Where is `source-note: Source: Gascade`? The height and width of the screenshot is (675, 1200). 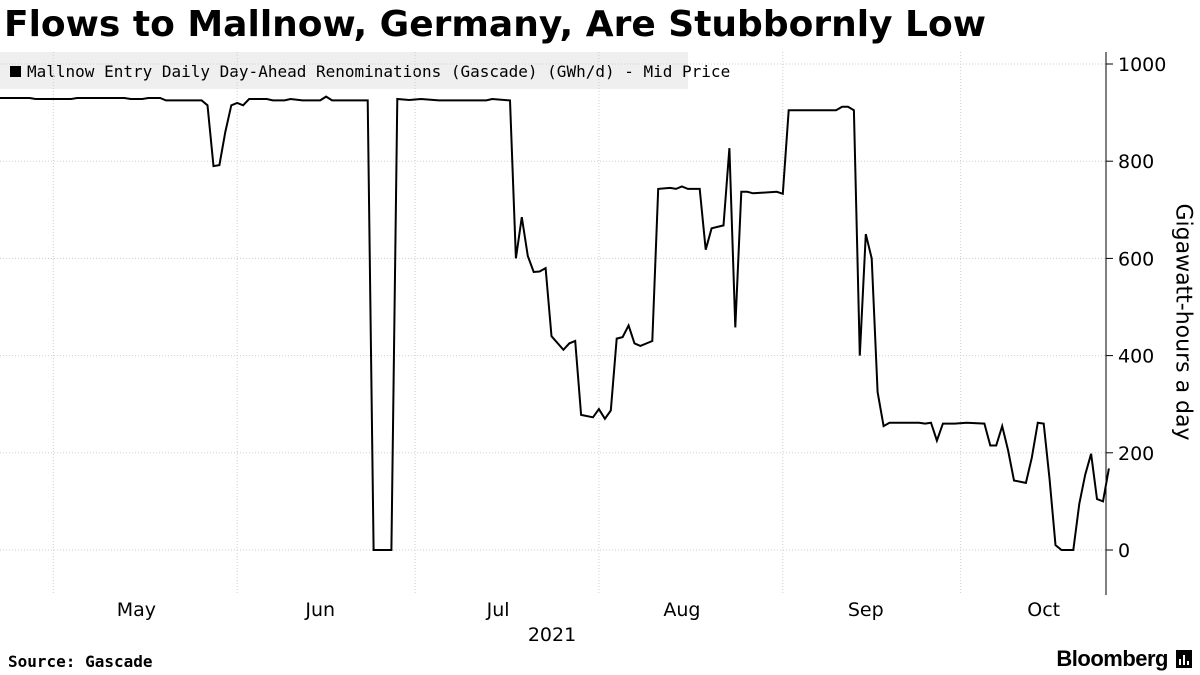
source-note: Source: Gascade is located at coordinates (80, 661).